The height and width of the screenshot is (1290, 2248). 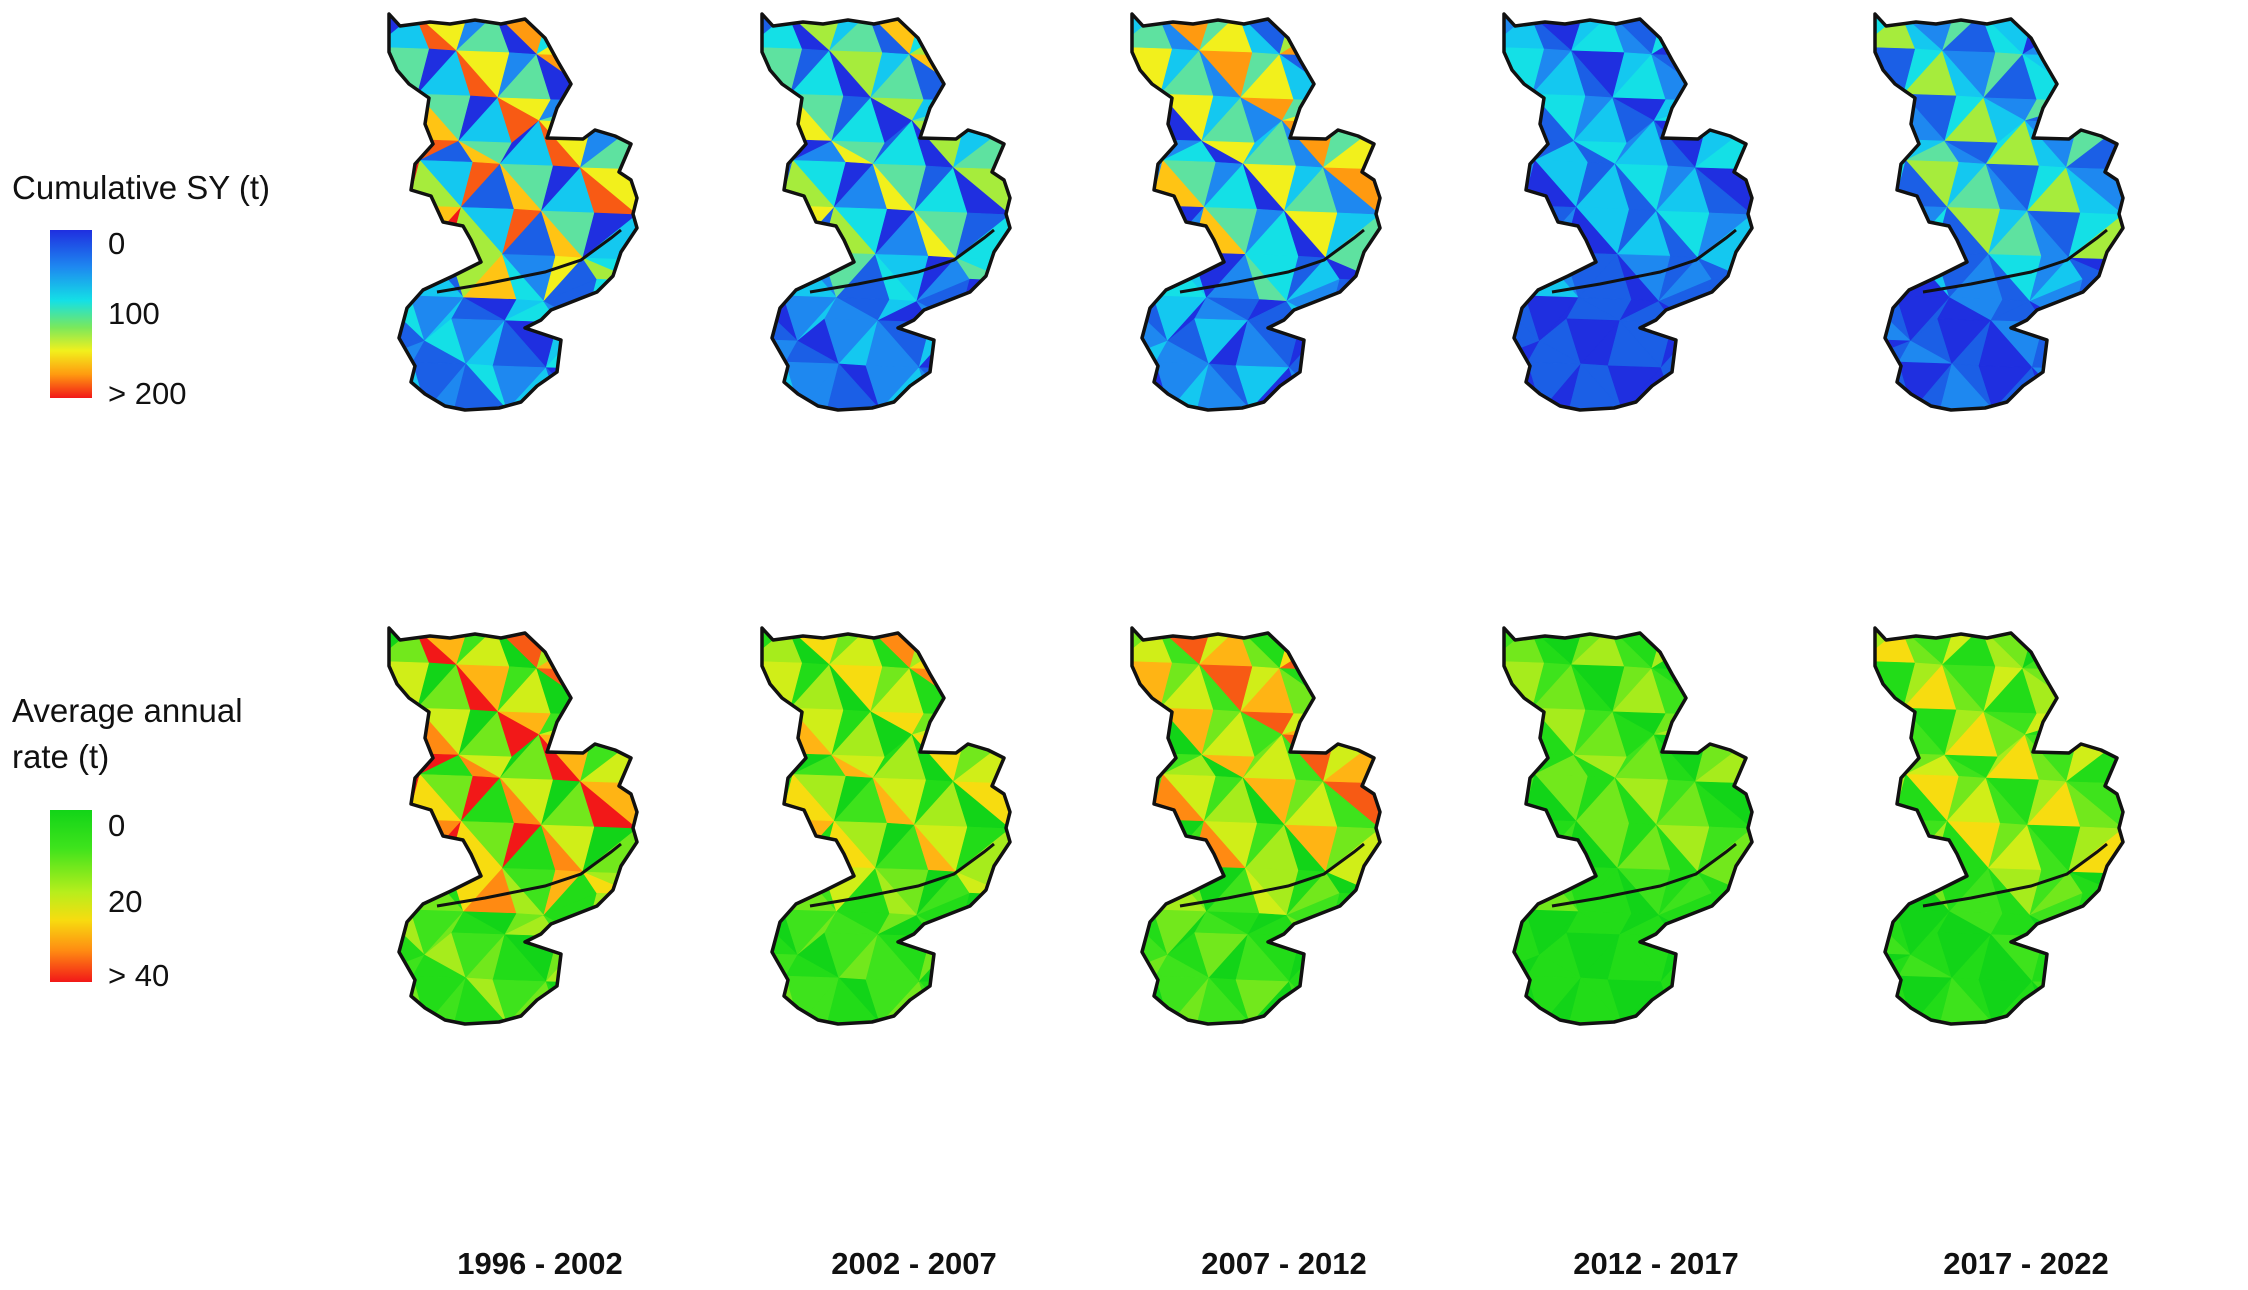 What do you see at coordinates (71, 314) in the screenshot?
I see `color-ramp` at bounding box center [71, 314].